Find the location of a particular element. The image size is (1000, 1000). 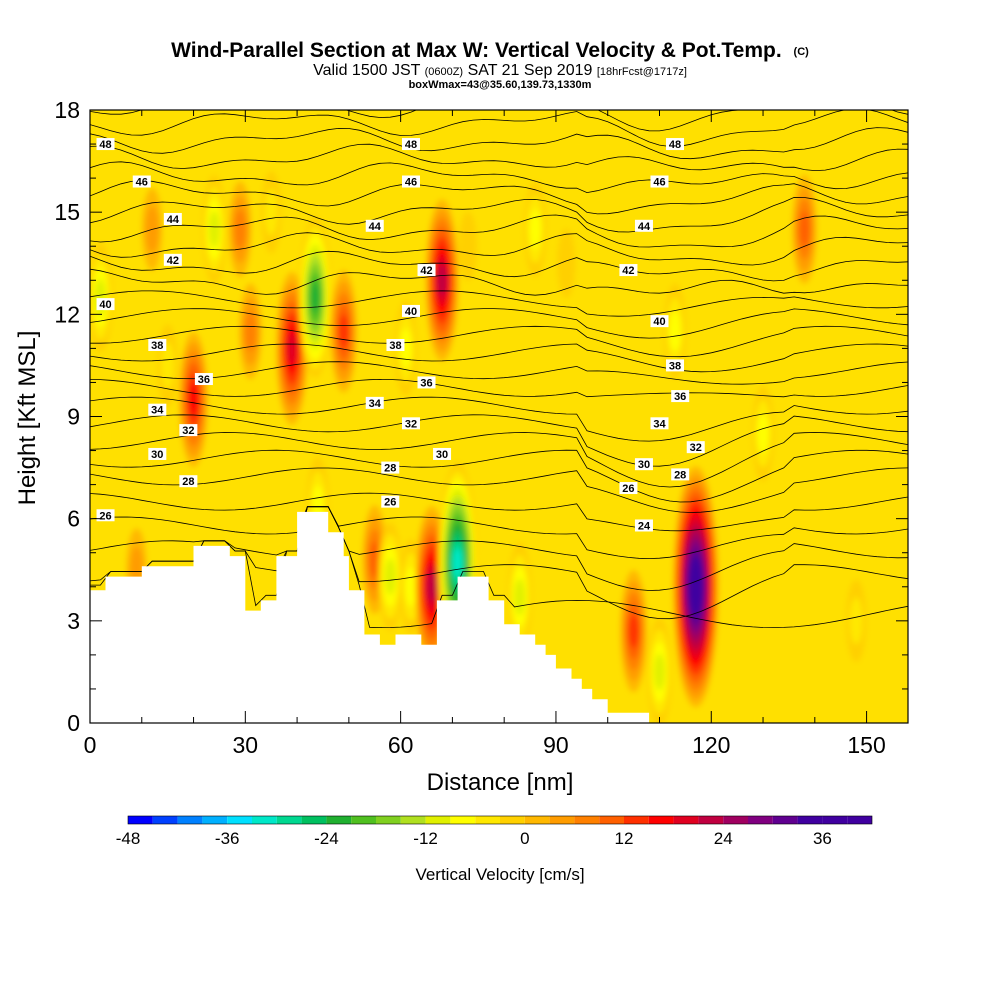

contour-label: 42 is located at coordinates (426, 270).